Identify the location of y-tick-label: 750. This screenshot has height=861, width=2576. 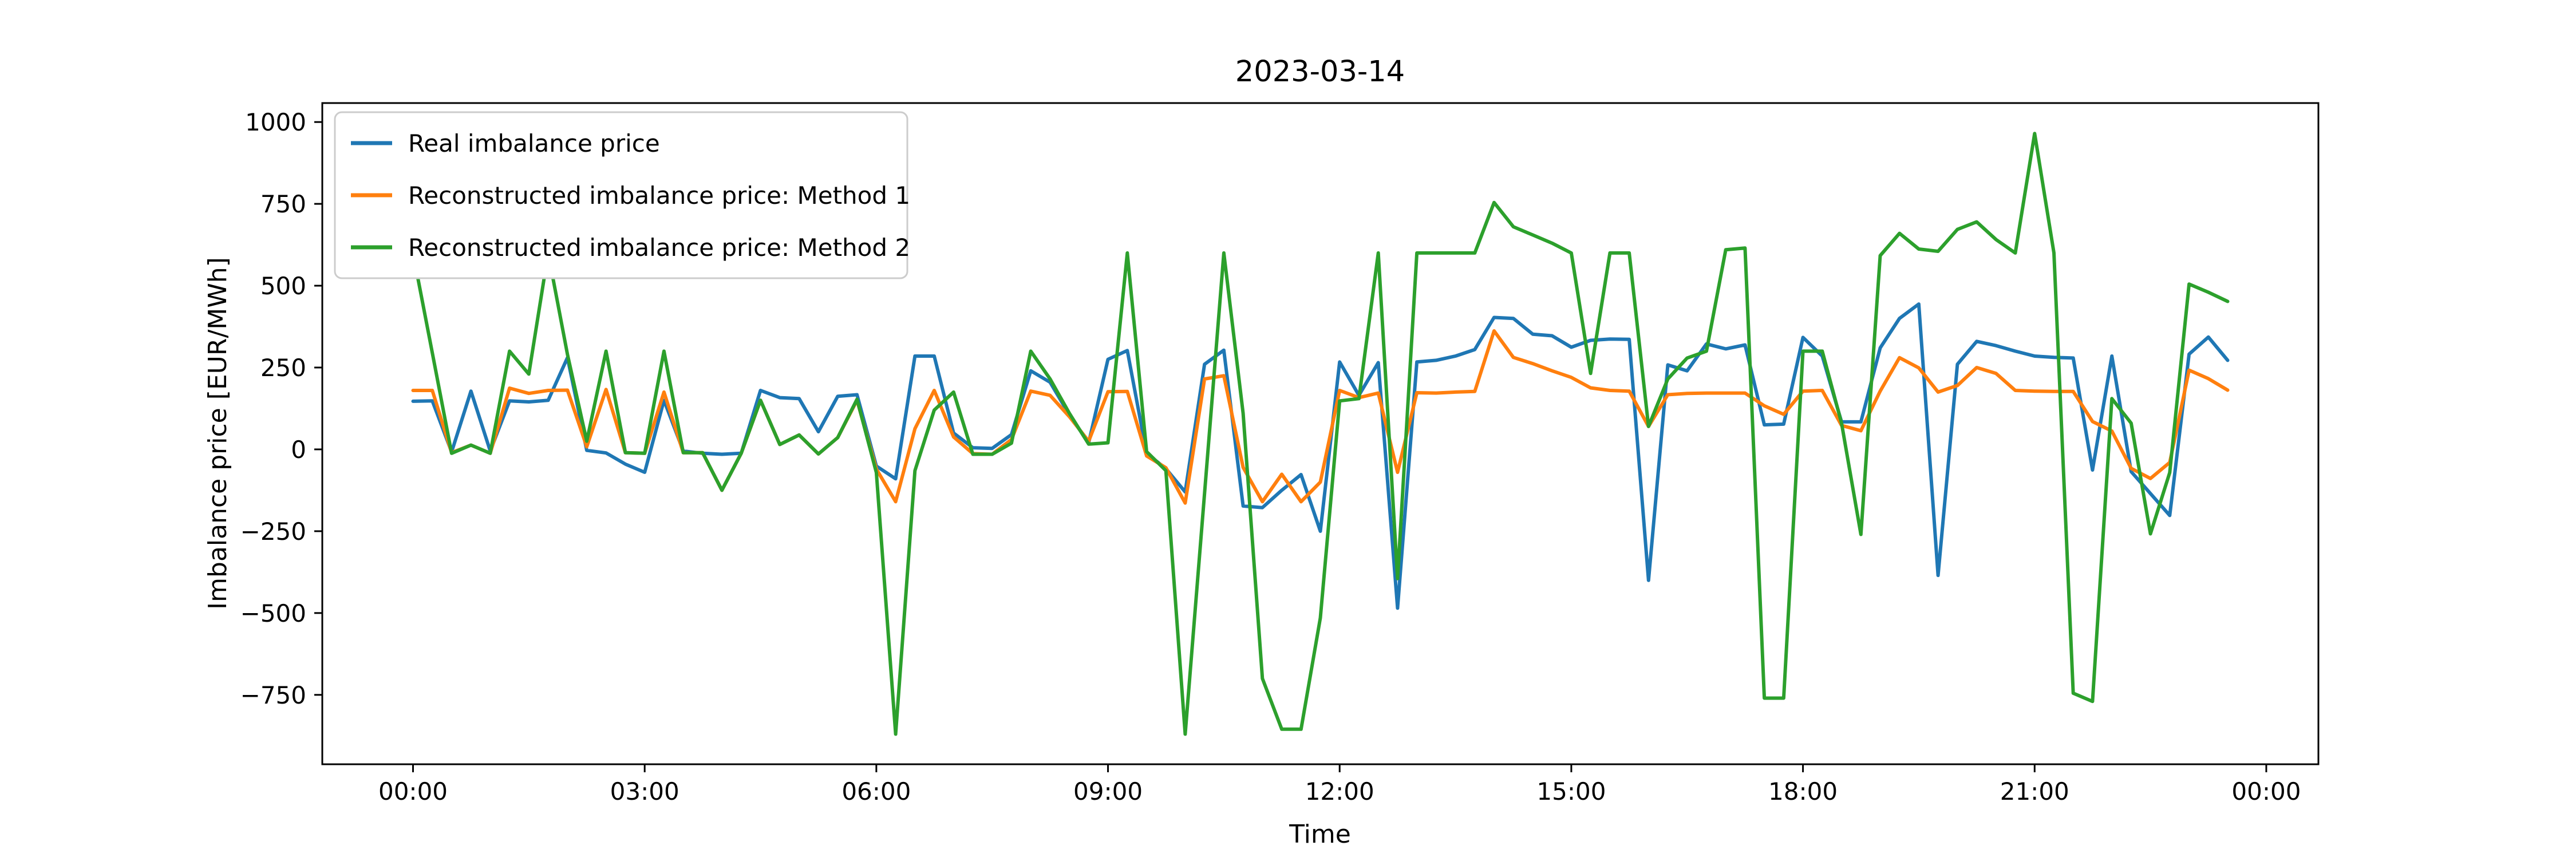
(283, 204).